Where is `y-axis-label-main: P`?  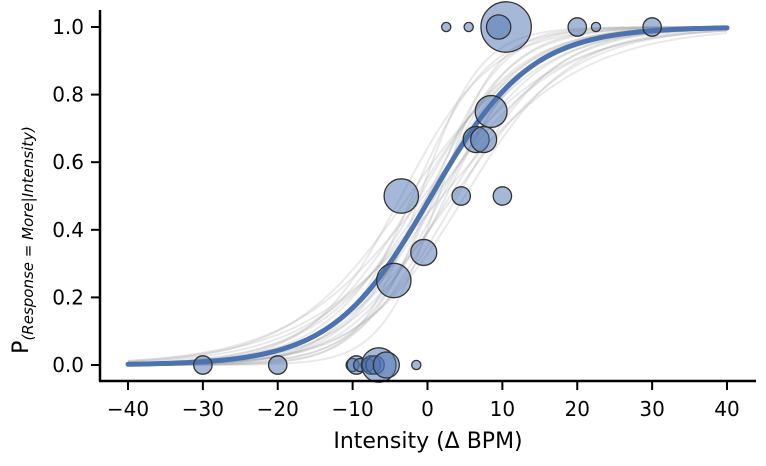
y-axis-label-main: P is located at coordinates (21, 347).